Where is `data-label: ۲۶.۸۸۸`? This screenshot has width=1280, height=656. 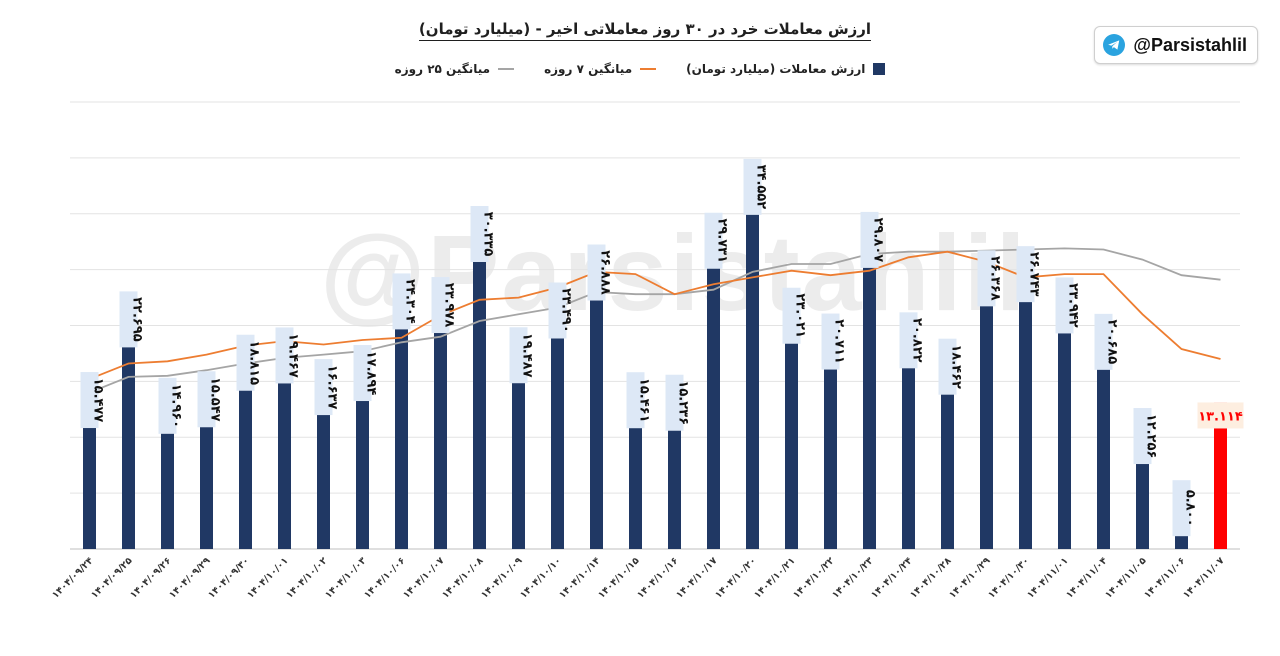
data-label: ۲۶.۸۸۸ is located at coordinates (605, 272).